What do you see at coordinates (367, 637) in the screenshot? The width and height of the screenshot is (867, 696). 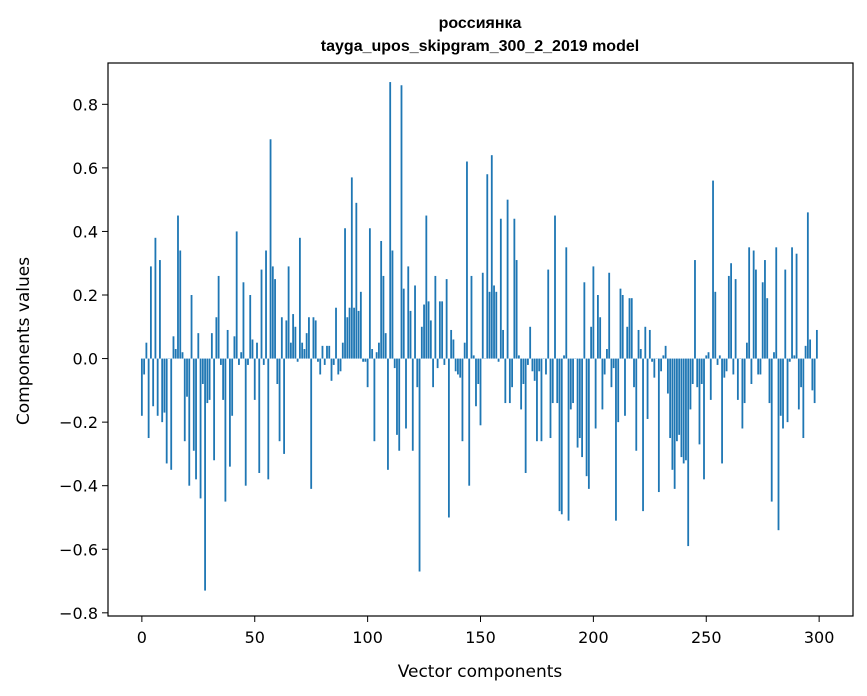 I see `x-tick-label: 100` at bounding box center [367, 637].